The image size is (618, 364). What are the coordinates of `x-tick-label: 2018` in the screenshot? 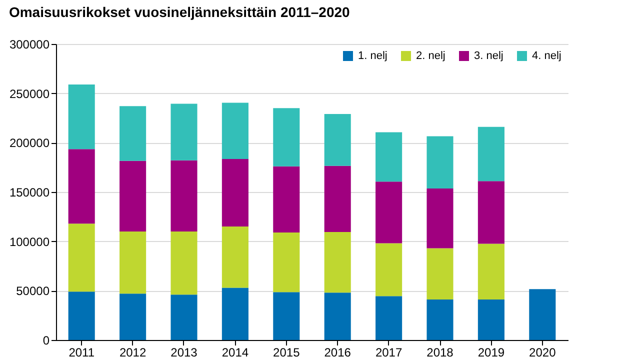 It's located at (440, 353).